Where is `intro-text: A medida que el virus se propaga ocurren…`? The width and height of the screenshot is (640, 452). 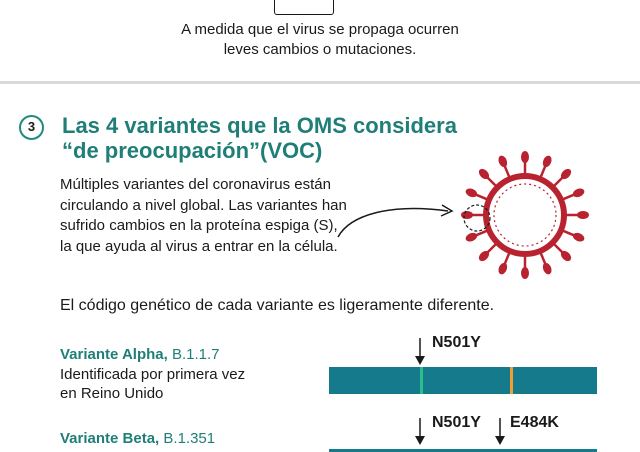 intro-text: A medida que el virus se propaga ocurren… is located at coordinates (320, 40).